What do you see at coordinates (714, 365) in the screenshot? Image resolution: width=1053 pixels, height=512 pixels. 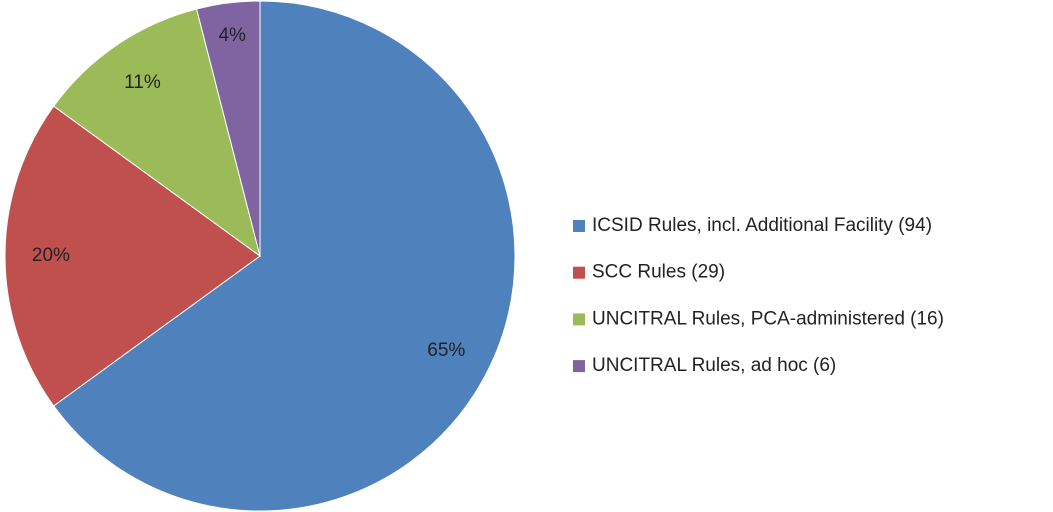 I see `legend-label: UNCITRAL Rules, ad hoc (6)` at bounding box center [714, 365].